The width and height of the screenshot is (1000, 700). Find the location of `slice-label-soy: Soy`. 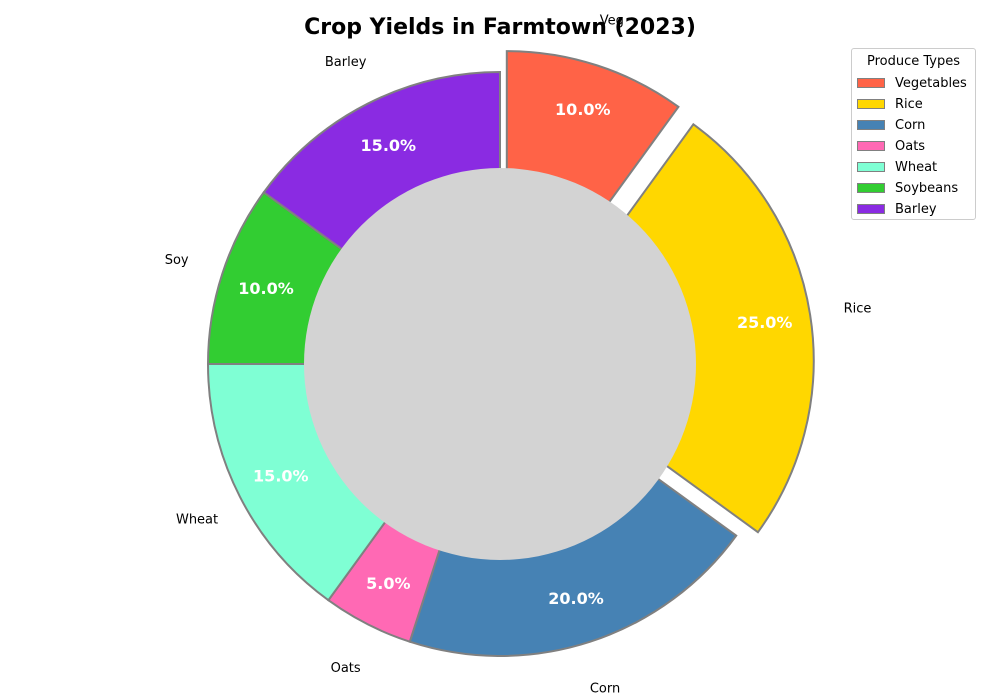

slice-label-soy: Soy is located at coordinates (177, 260).